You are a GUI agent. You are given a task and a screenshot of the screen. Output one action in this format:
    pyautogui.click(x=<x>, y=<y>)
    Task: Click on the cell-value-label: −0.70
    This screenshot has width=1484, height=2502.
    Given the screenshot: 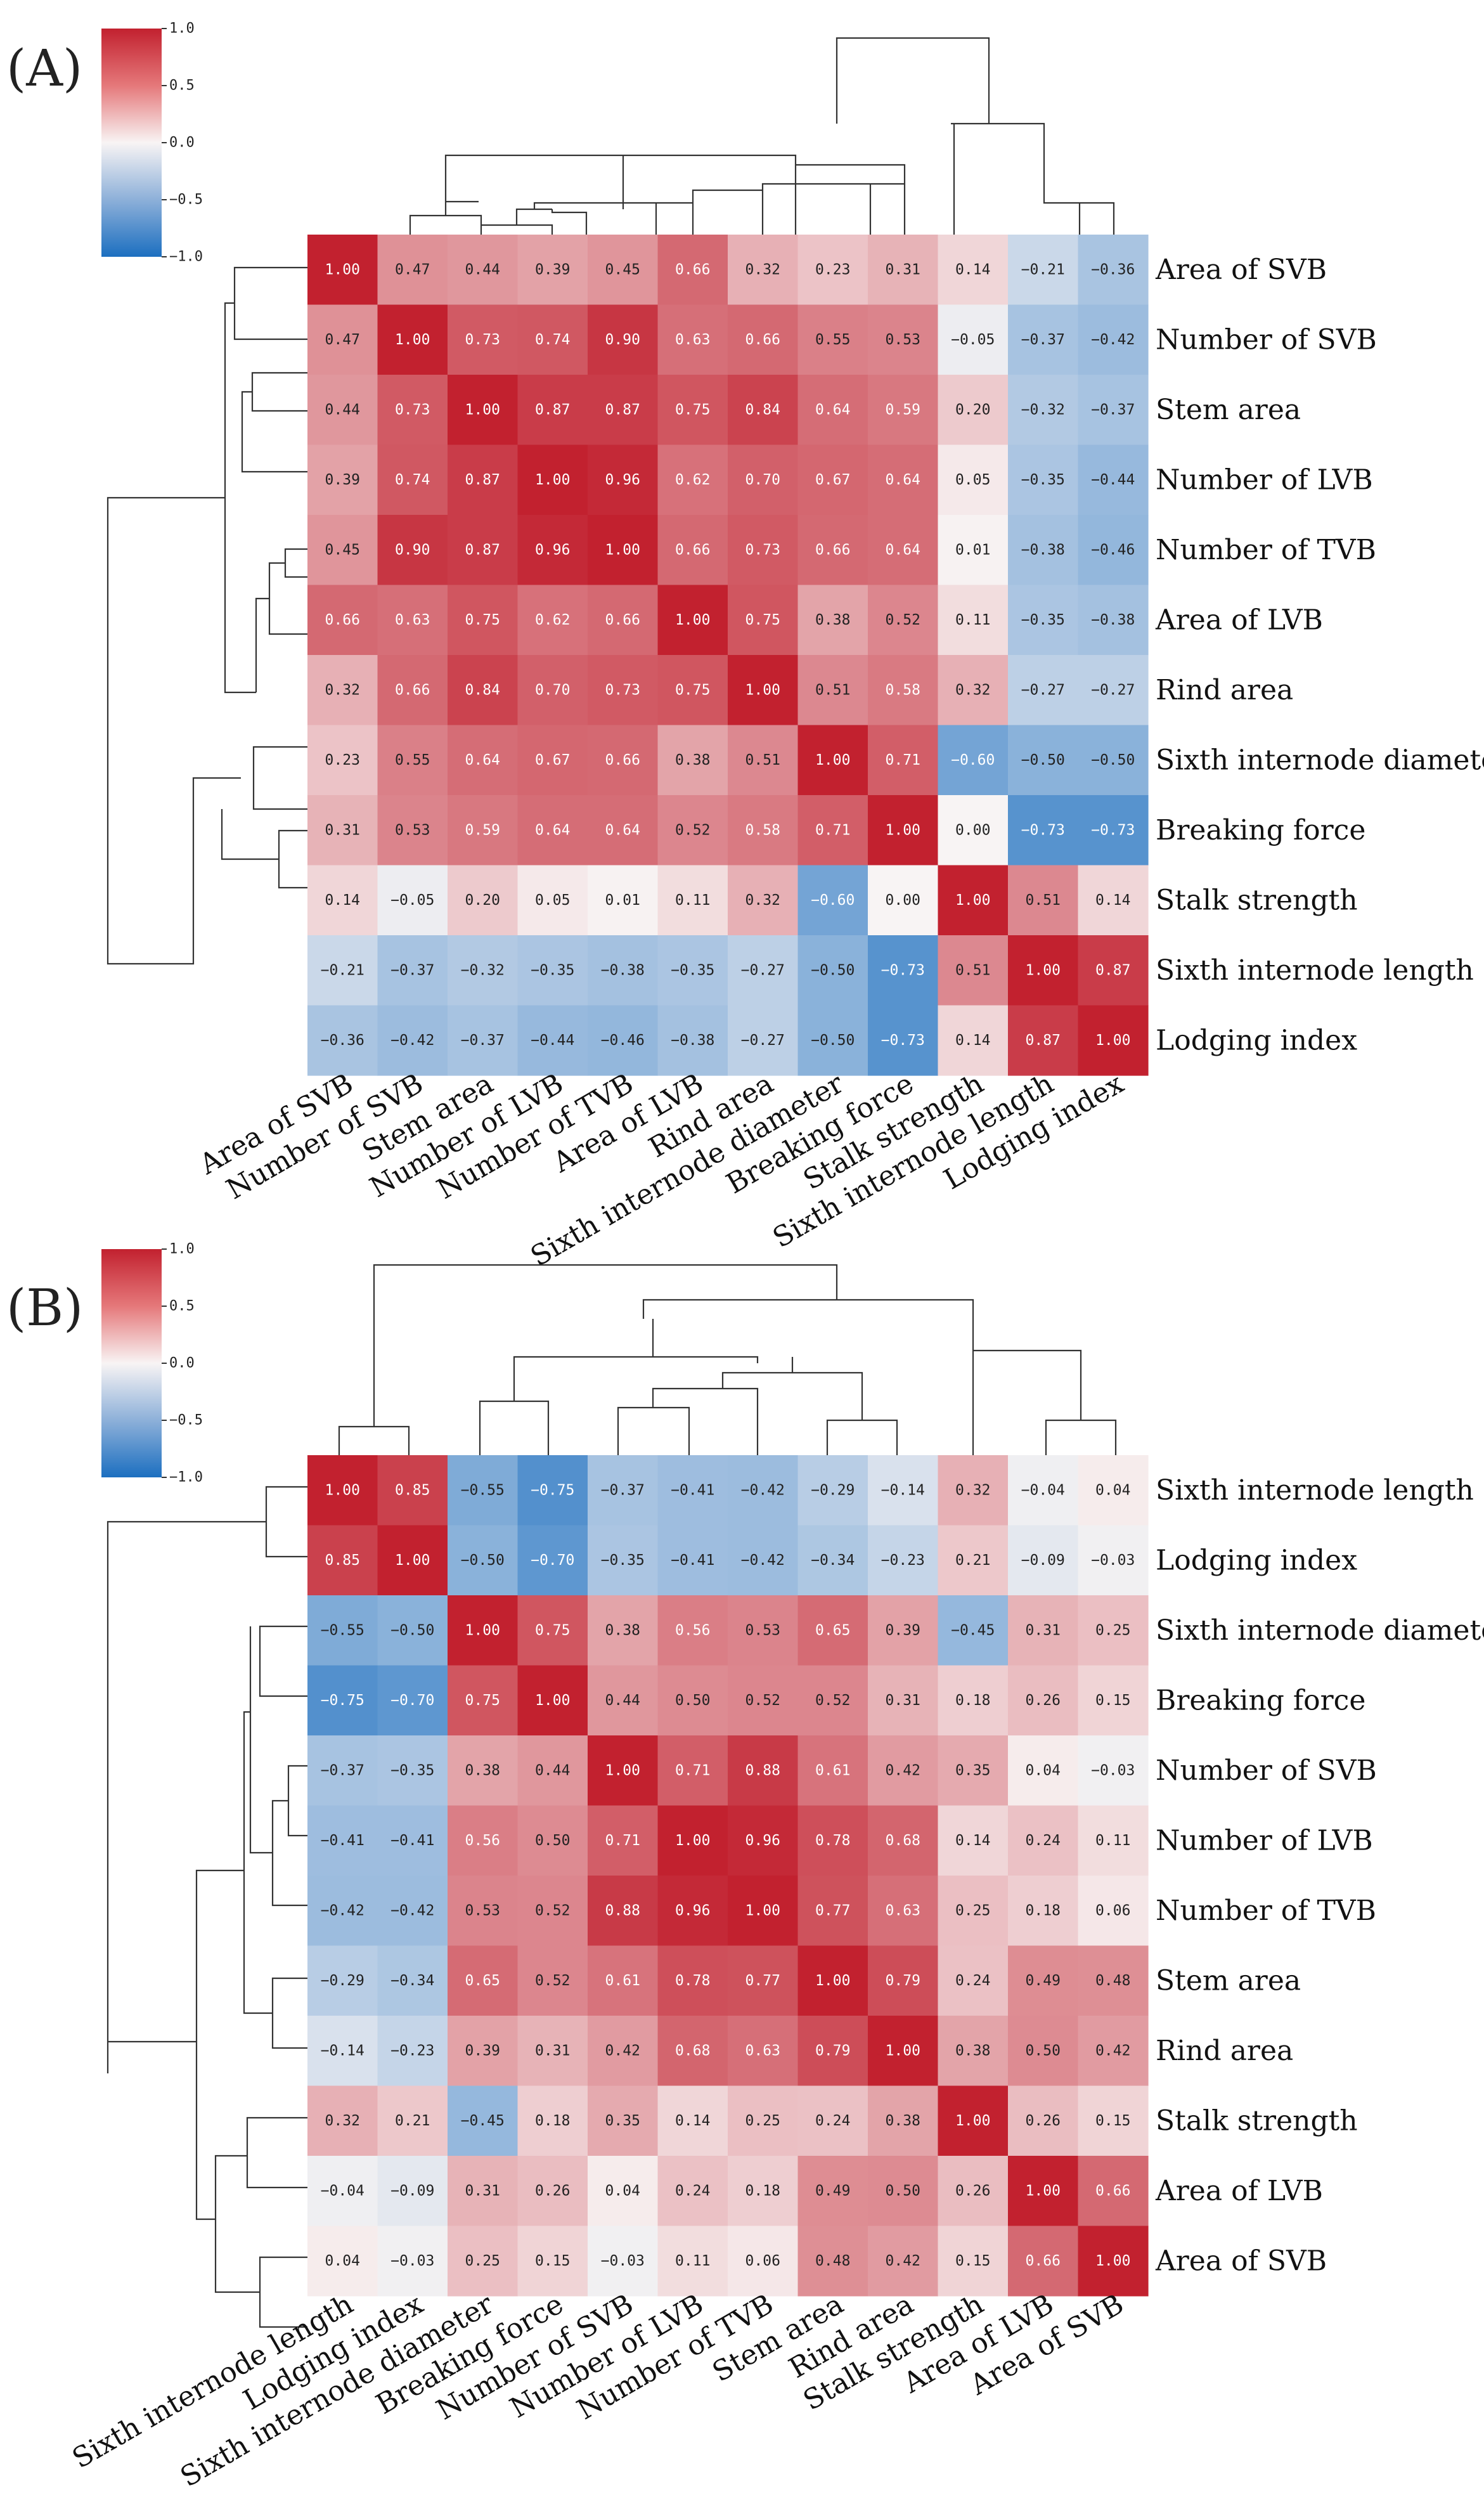 What is the action you would take?
    pyautogui.click(x=412, y=1700)
    